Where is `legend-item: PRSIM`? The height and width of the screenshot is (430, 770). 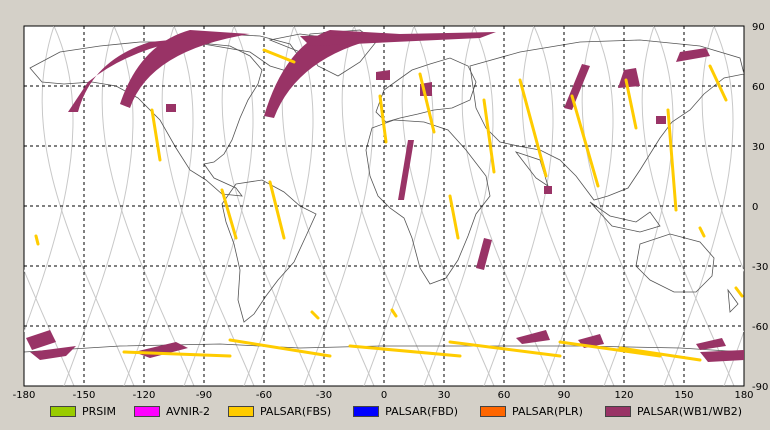
legend-item: PRSIM is located at coordinates (83, 411).